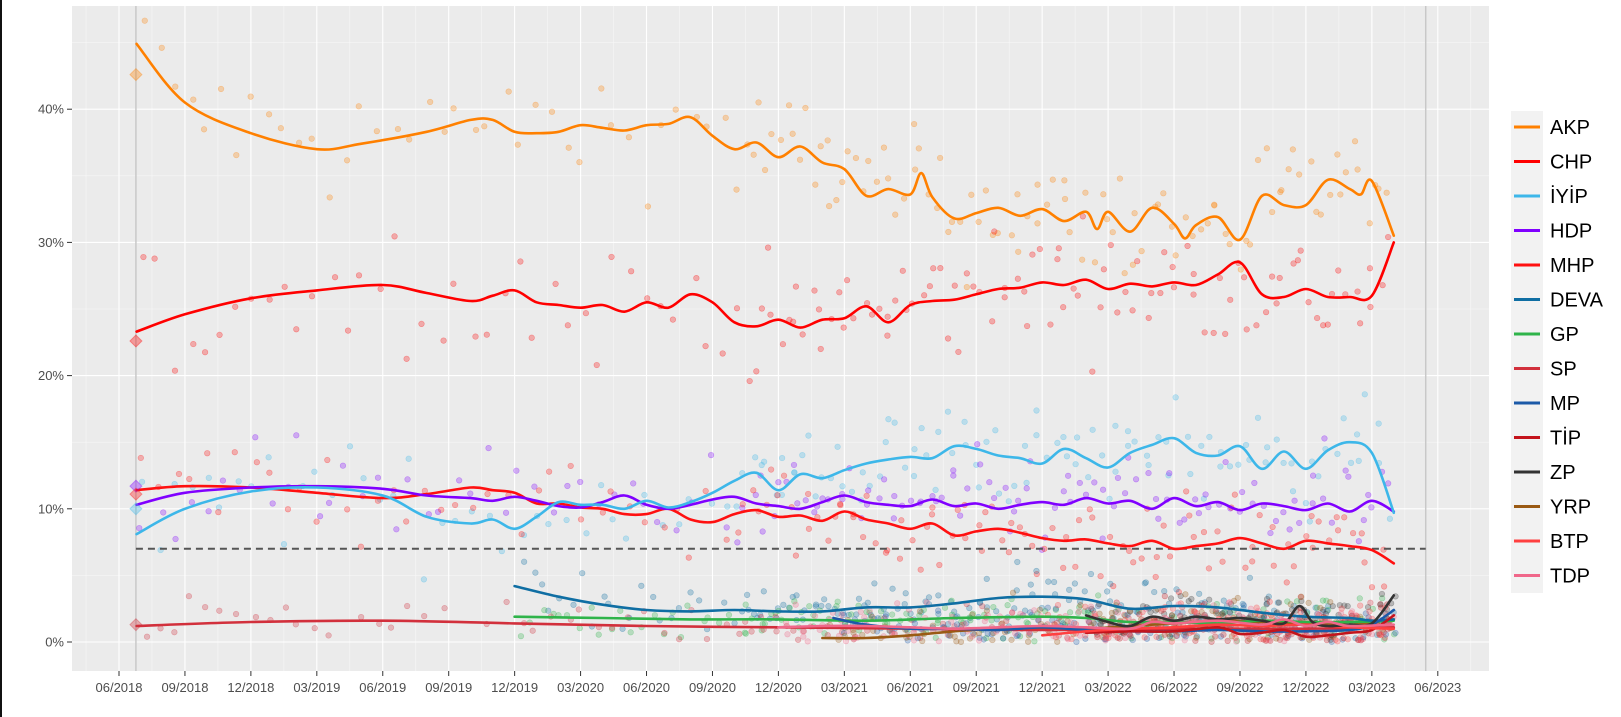 Image resolution: width=1621 pixels, height=717 pixels. Describe the element at coordinates (1570, 508) in the screenshot. I see `legend-label-YRP: YRP` at that location.